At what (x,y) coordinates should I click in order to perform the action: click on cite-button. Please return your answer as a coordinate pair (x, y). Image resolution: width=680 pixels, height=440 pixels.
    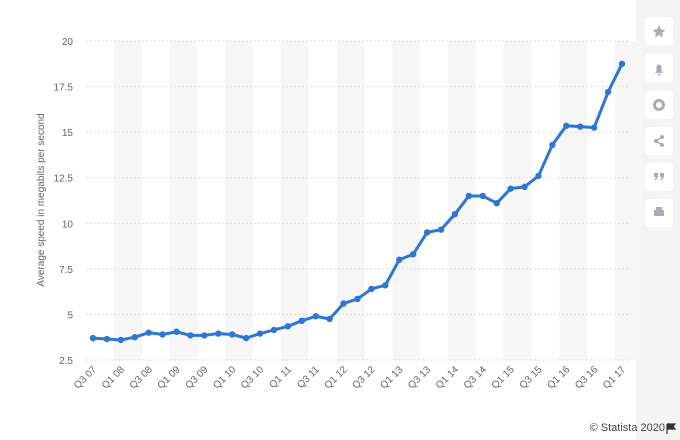
    Looking at the image, I should click on (659, 177).